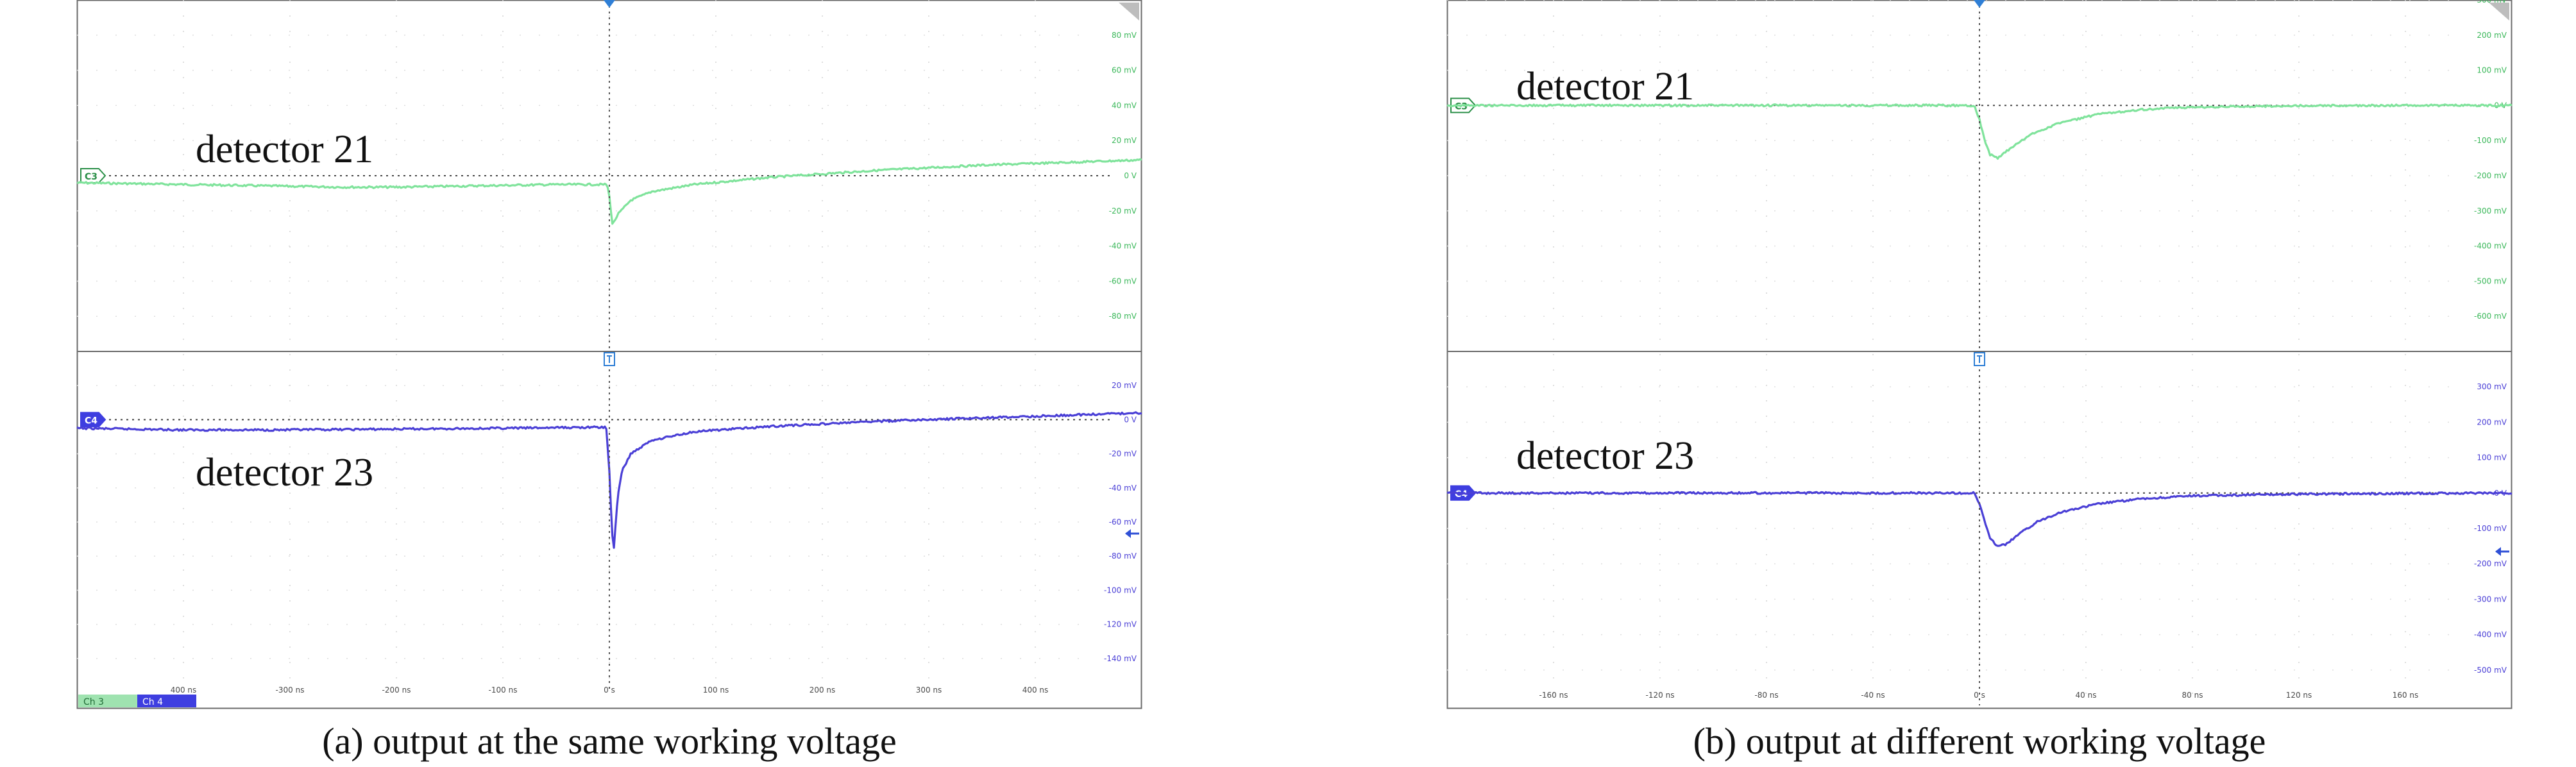 The width and height of the screenshot is (2576, 767). I want to click on a-c4-waveform, so click(609, 480).